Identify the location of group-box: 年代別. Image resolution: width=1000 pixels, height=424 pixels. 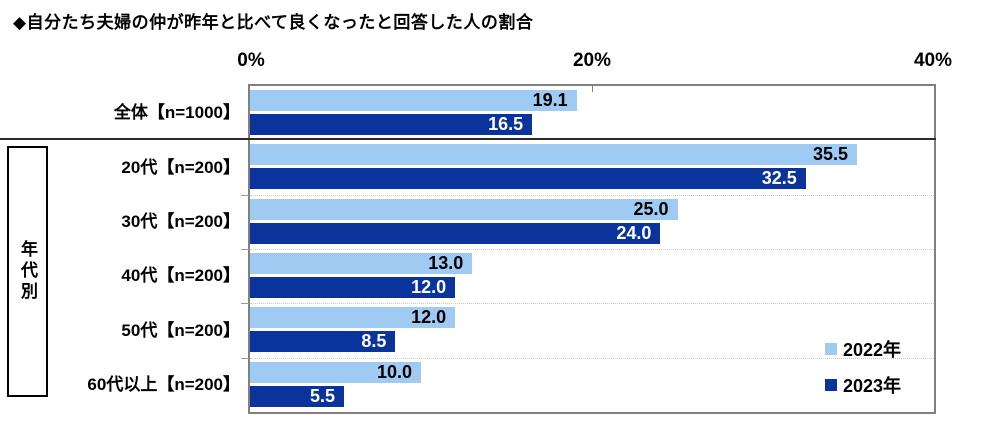
(27, 271).